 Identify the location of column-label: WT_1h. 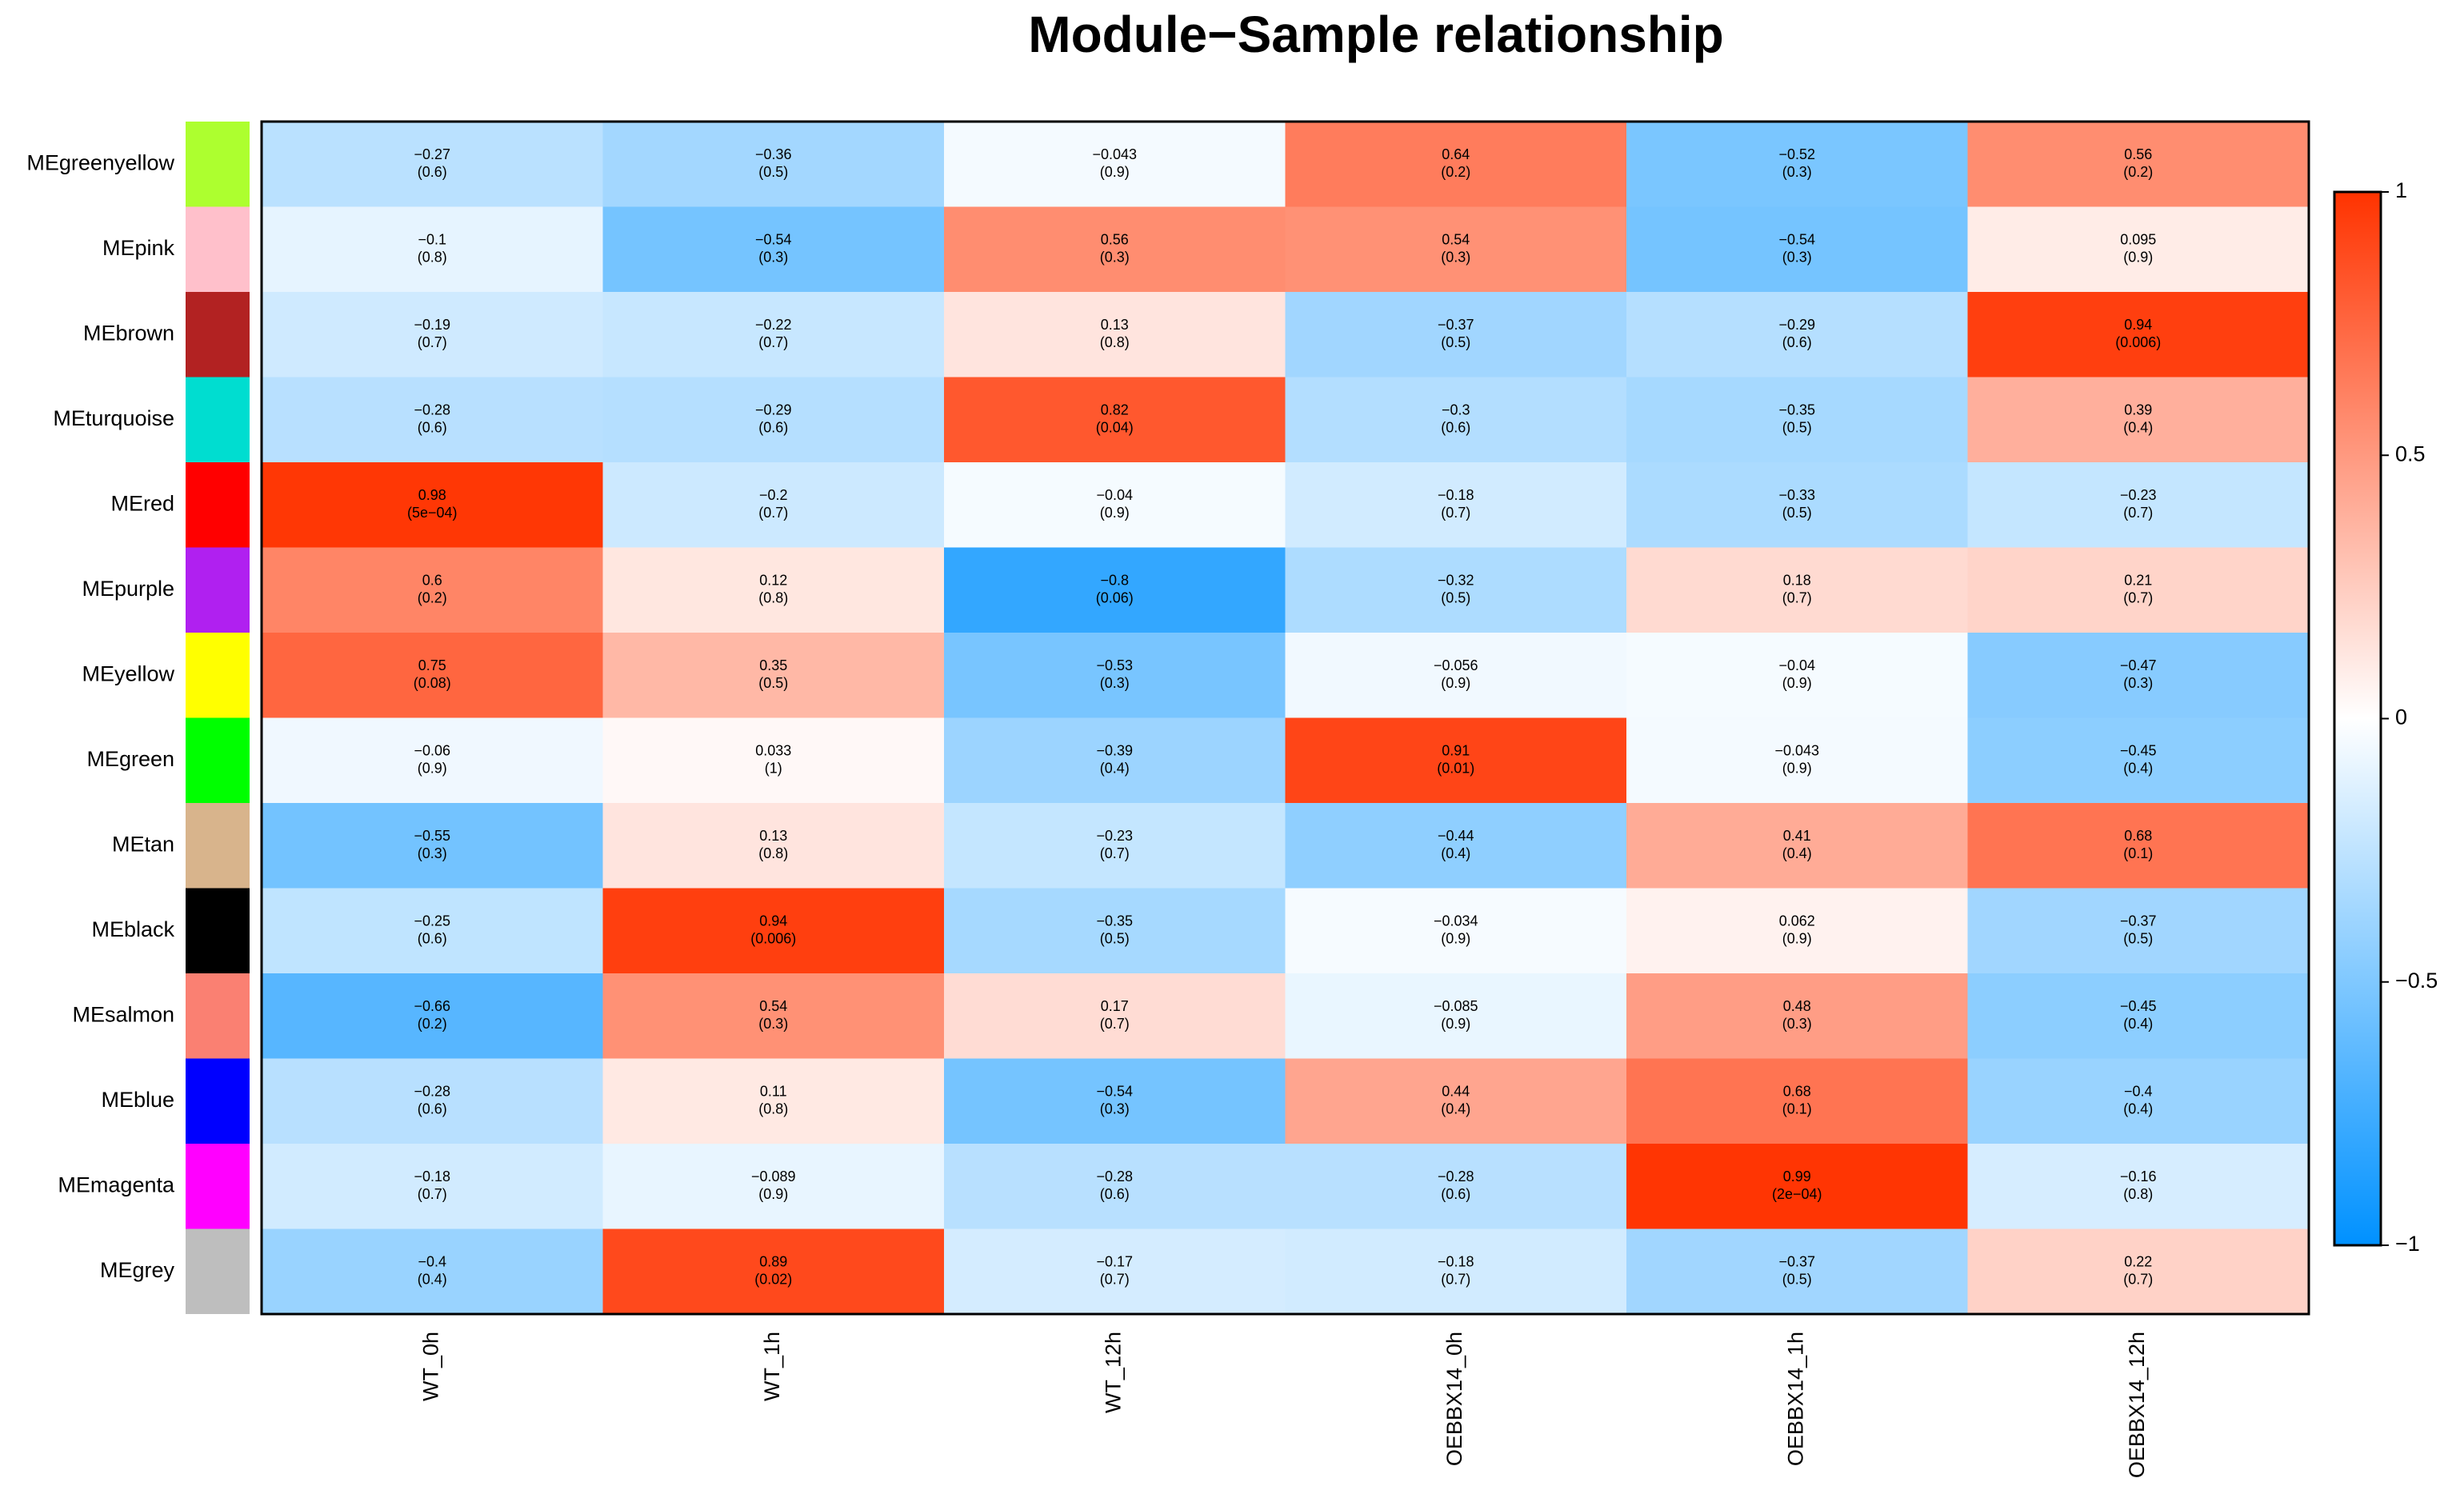
(772, 1366).